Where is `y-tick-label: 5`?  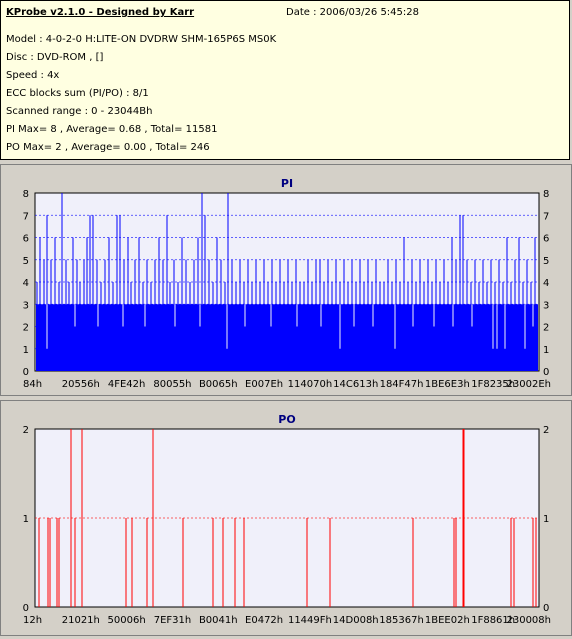
y-tick-label: 5 is located at coordinates (26, 261).